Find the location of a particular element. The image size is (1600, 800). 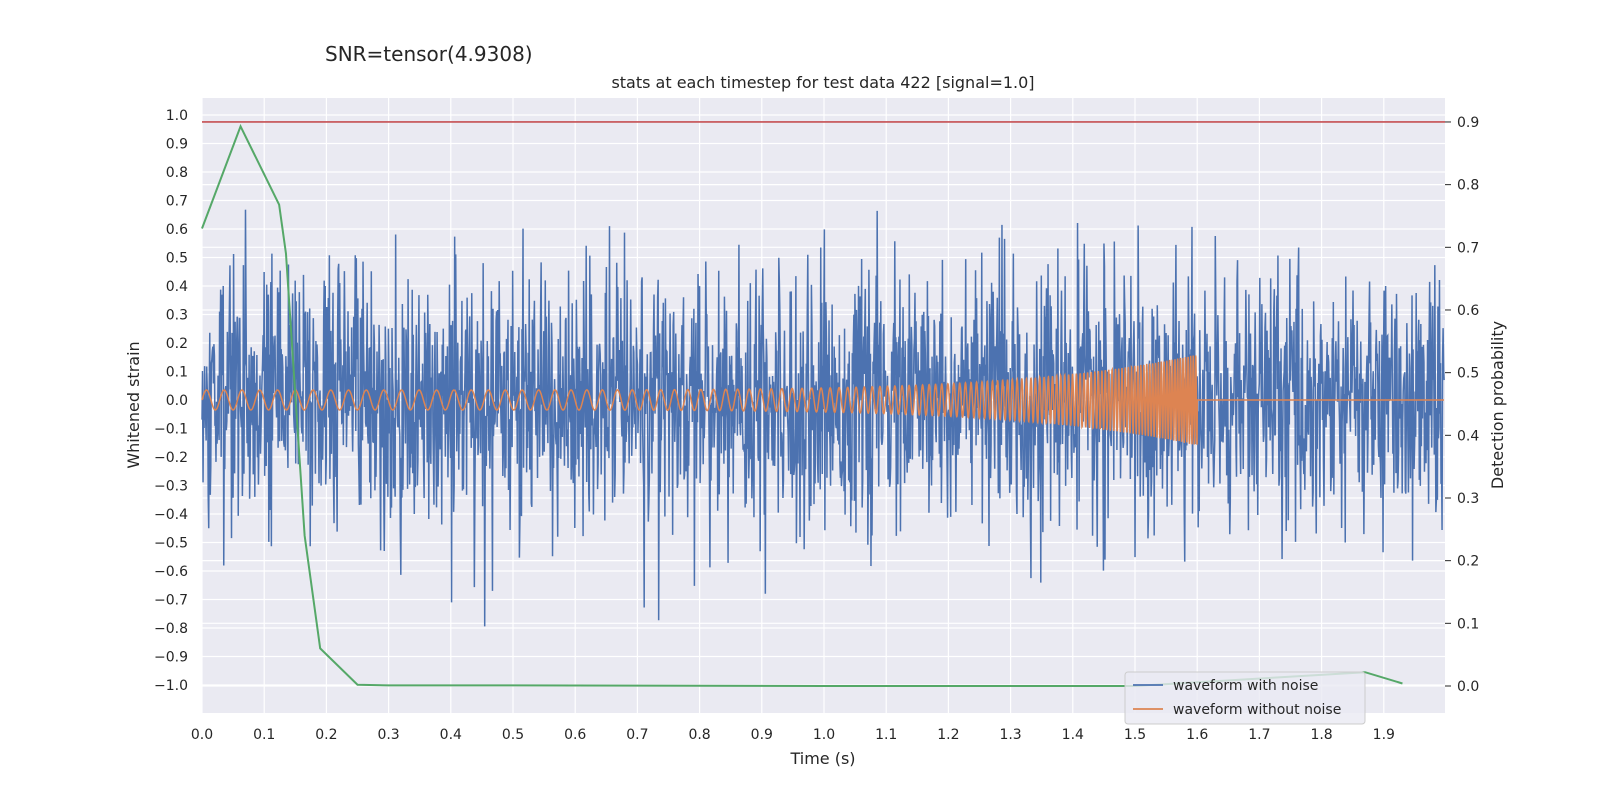

x-tick-label: 1.3 is located at coordinates (1010, 735).